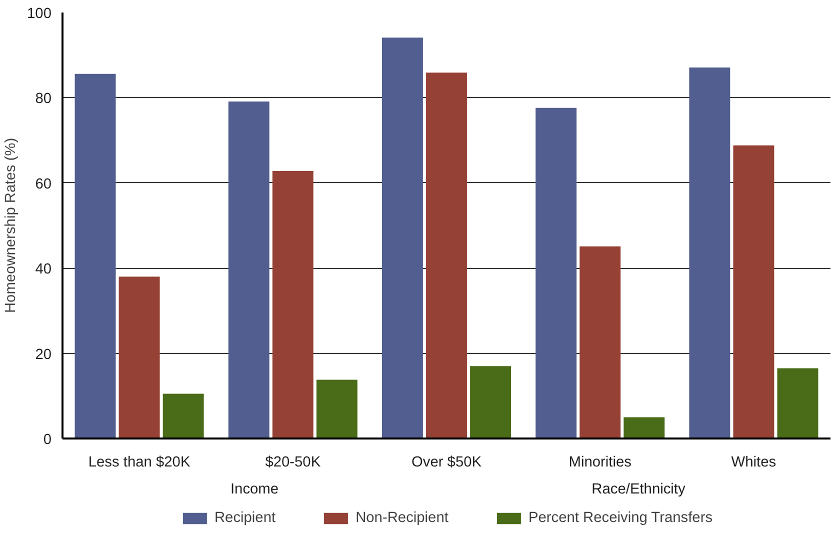 The height and width of the screenshot is (541, 837). Describe the element at coordinates (43, 99) in the screenshot. I see `y-tick-label: 80` at that location.